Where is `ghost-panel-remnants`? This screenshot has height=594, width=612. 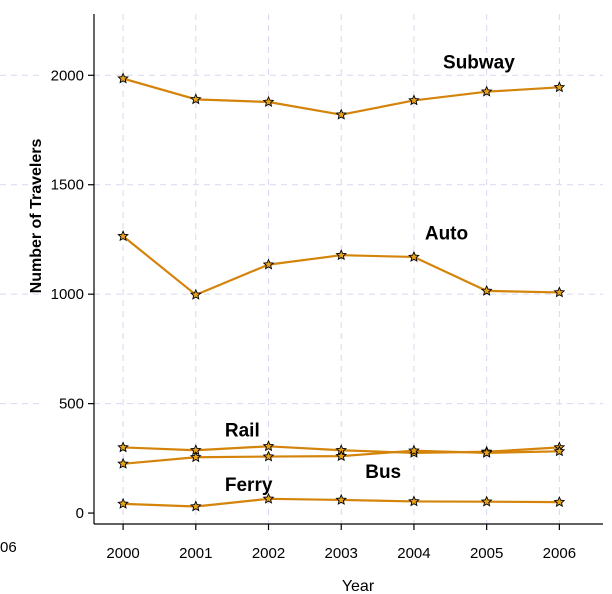 ghost-panel-remnants is located at coordinates (20, 239).